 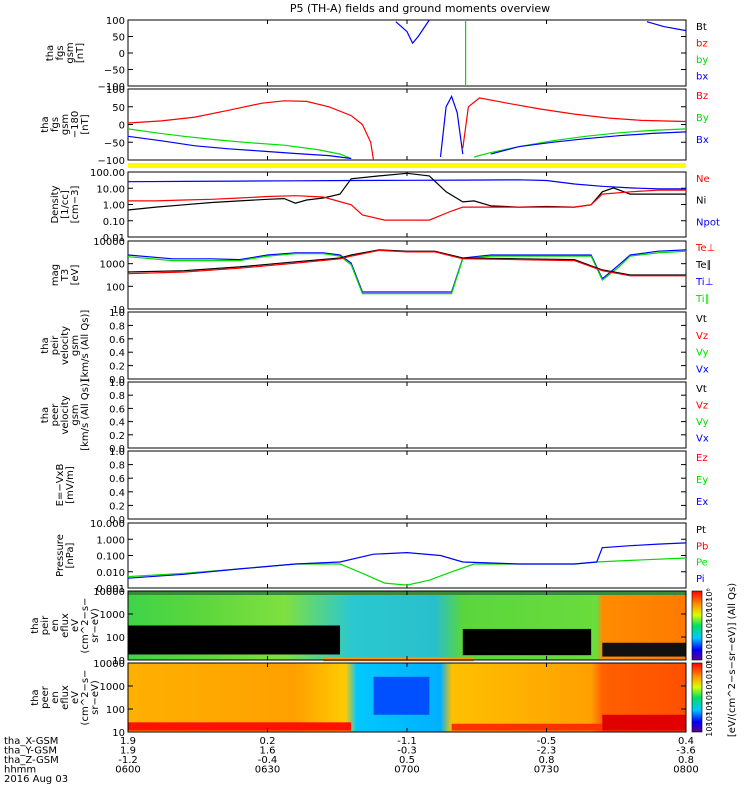 I want to click on series-Te∥-line, so click(x=406, y=262).